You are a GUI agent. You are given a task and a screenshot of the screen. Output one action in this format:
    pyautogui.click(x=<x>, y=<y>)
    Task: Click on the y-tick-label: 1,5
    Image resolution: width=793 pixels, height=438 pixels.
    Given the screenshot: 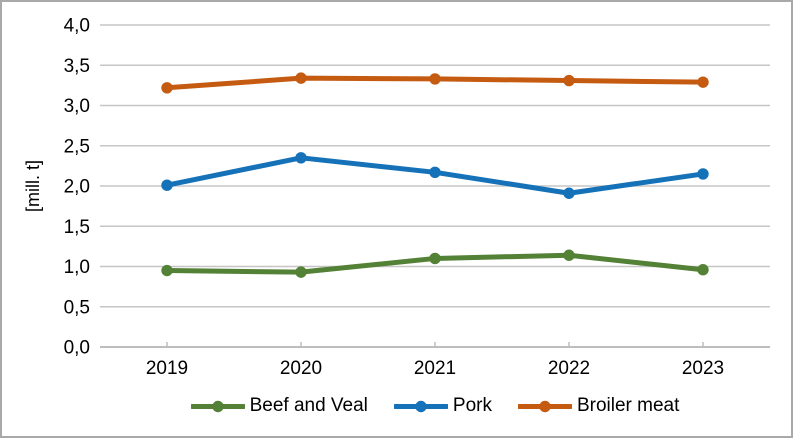 What is the action you would take?
    pyautogui.click(x=77, y=227)
    